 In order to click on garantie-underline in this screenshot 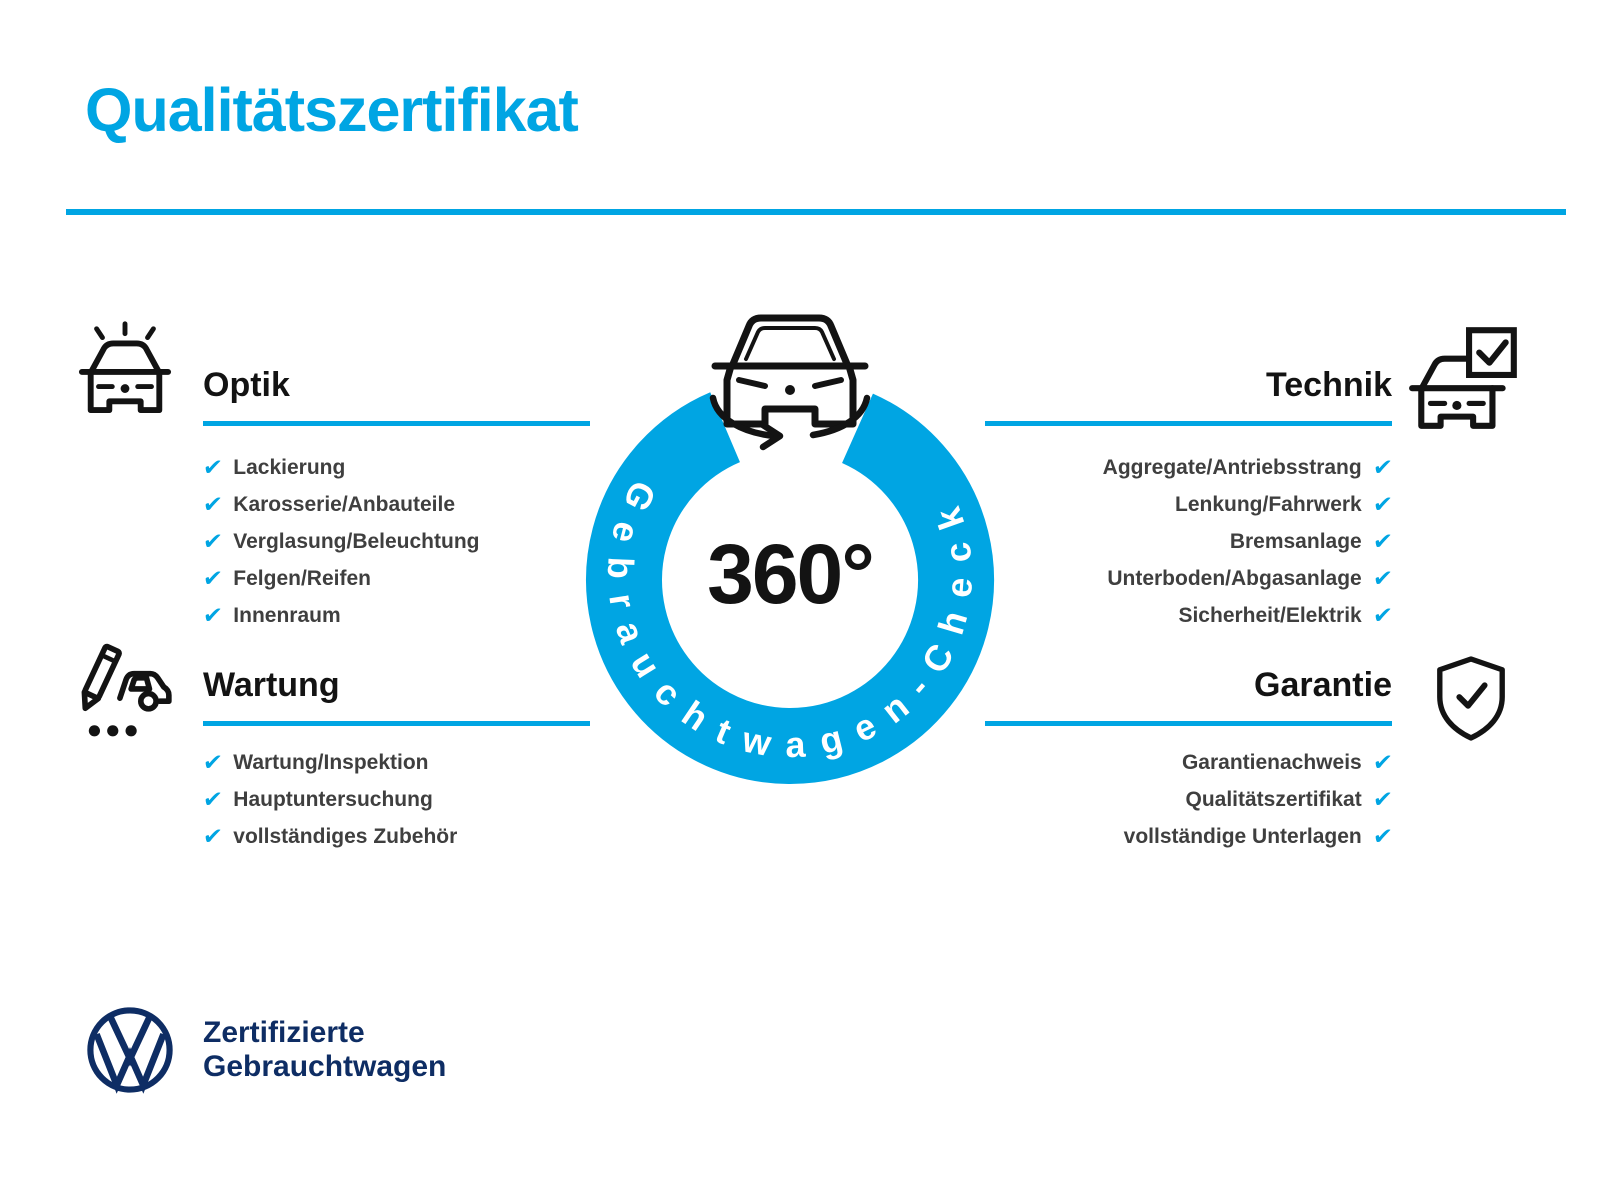, I will do `click(1188, 723)`.